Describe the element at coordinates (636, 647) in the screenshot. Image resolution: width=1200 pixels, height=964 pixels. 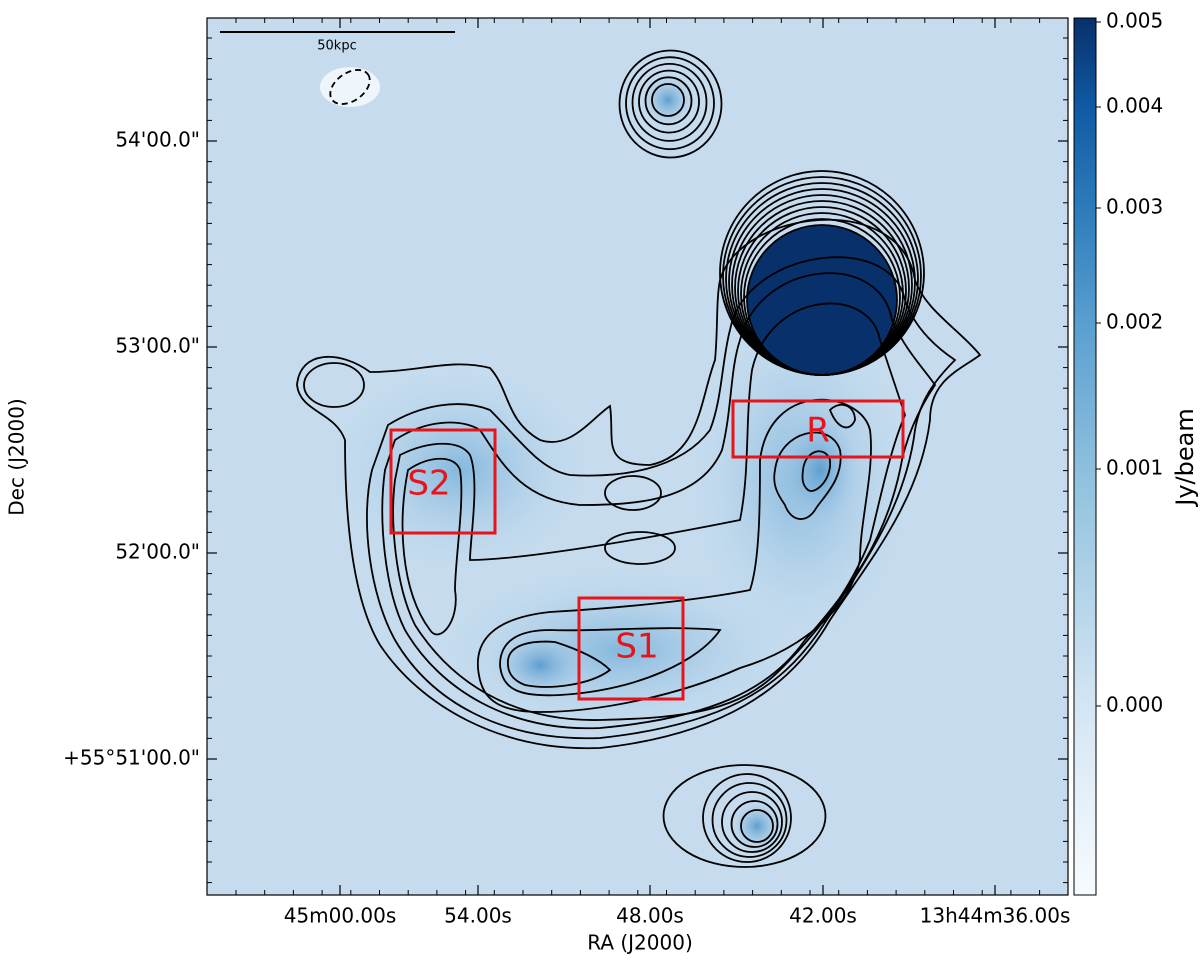
I see `region-label: S1` at that location.